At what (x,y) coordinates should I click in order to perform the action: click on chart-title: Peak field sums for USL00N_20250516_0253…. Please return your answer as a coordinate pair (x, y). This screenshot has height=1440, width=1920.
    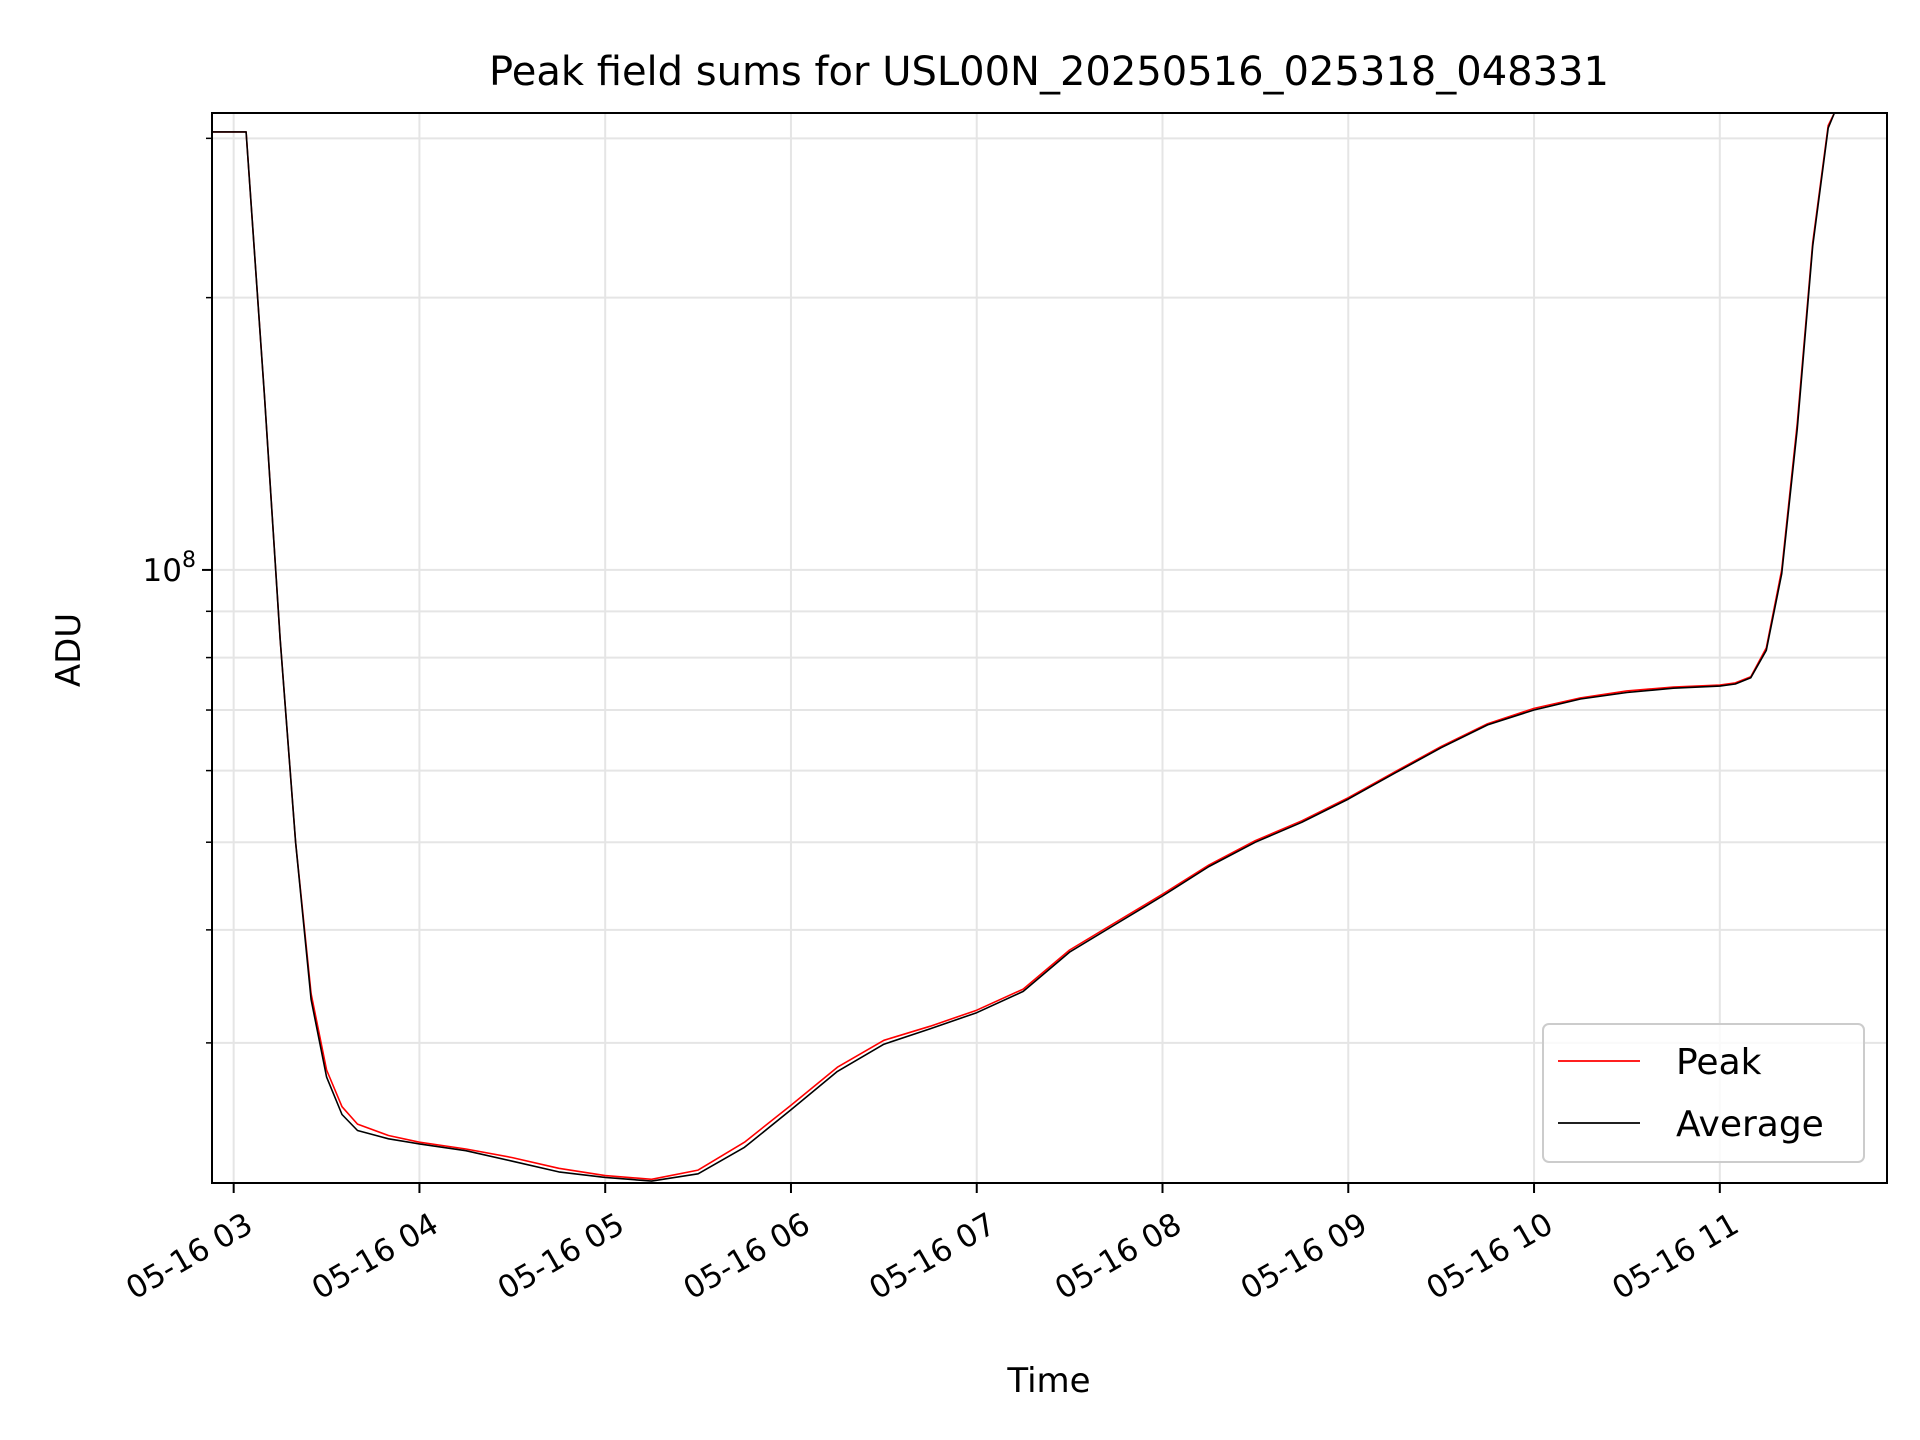
    Looking at the image, I should click on (1049, 72).